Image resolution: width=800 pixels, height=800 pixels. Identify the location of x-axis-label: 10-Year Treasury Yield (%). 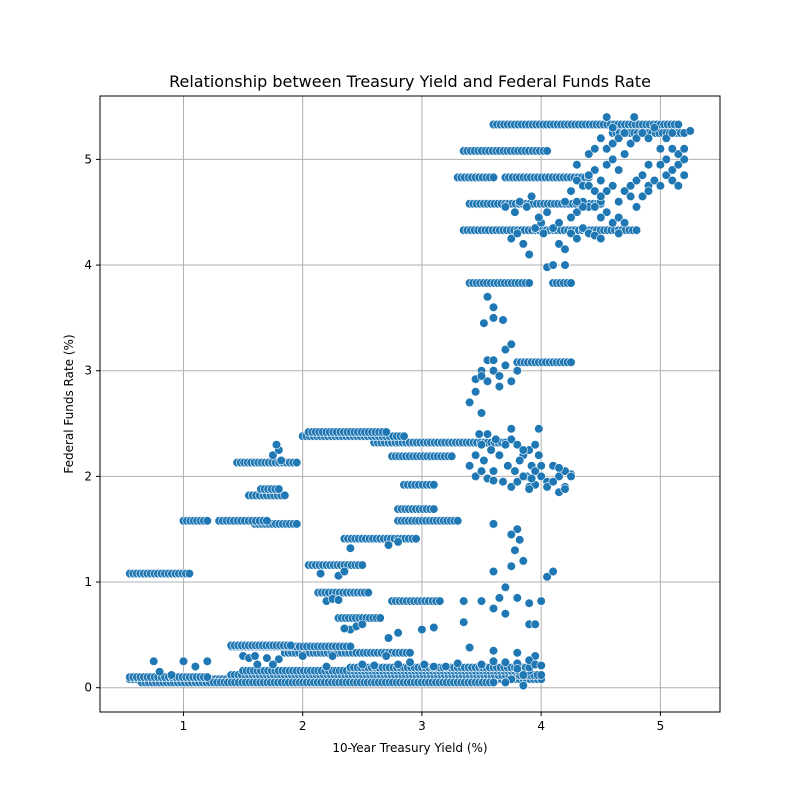
(409, 748).